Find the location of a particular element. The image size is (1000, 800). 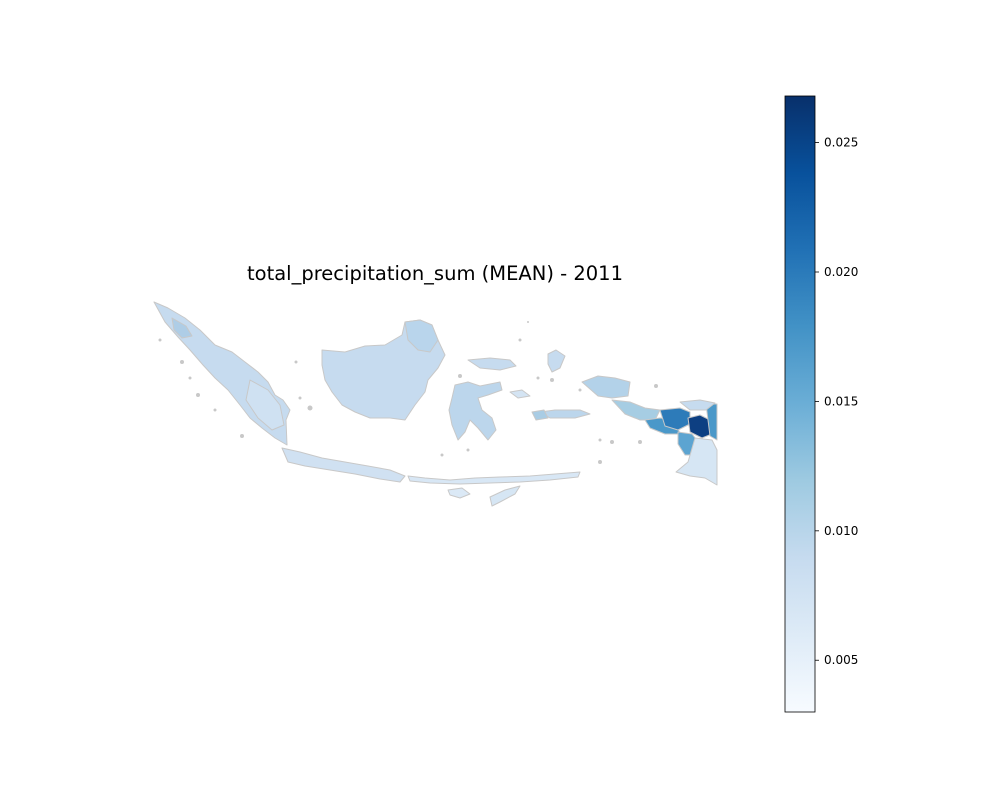

region-papua-west is located at coordinates (636, 410).